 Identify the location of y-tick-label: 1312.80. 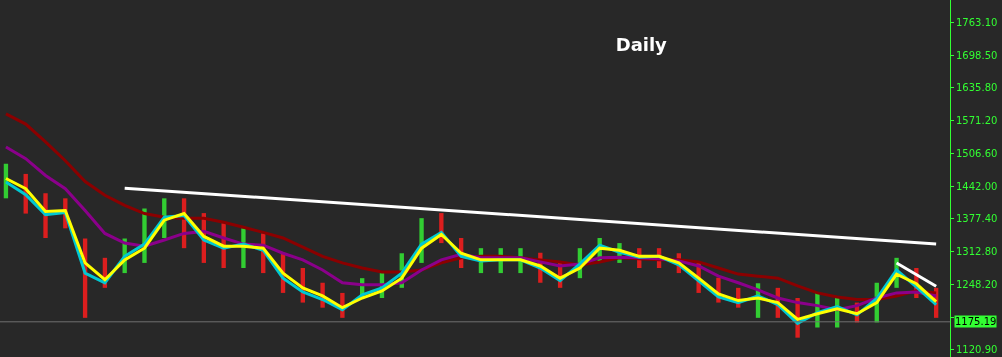
(977, 252).